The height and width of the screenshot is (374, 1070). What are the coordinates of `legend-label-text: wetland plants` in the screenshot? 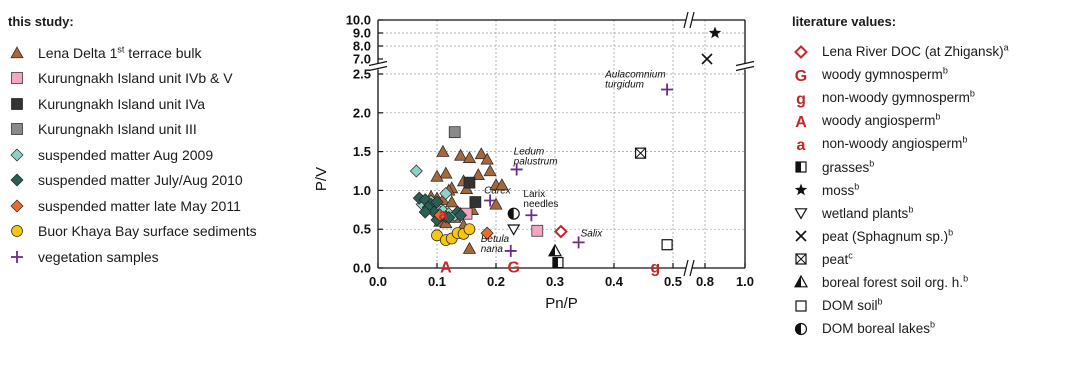 It's located at (865, 213).